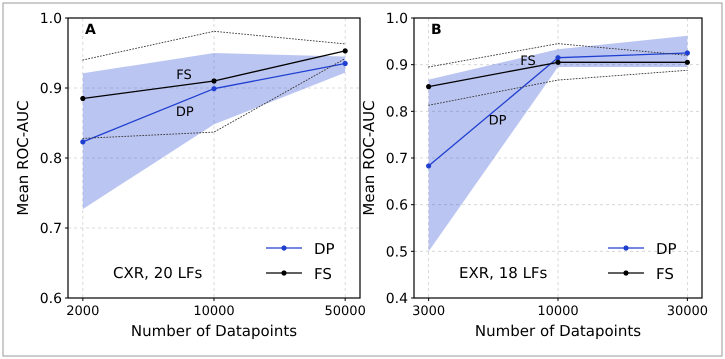 Image resolution: width=725 pixels, height=359 pixels. I want to click on annotation: CXR, 20 LFs, so click(158, 273).